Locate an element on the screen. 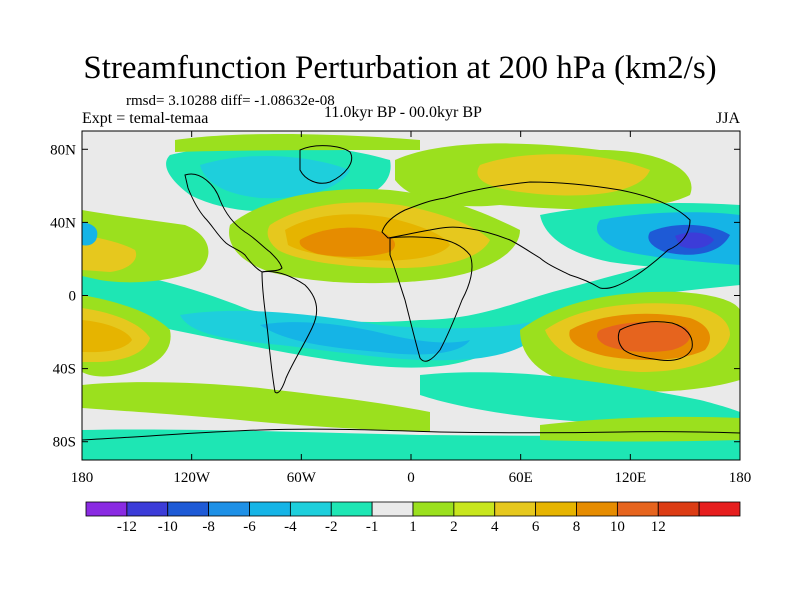 The width and height of the screenshot is (800, 600). eurasia-positive-core is located at coordinates (563, 175).